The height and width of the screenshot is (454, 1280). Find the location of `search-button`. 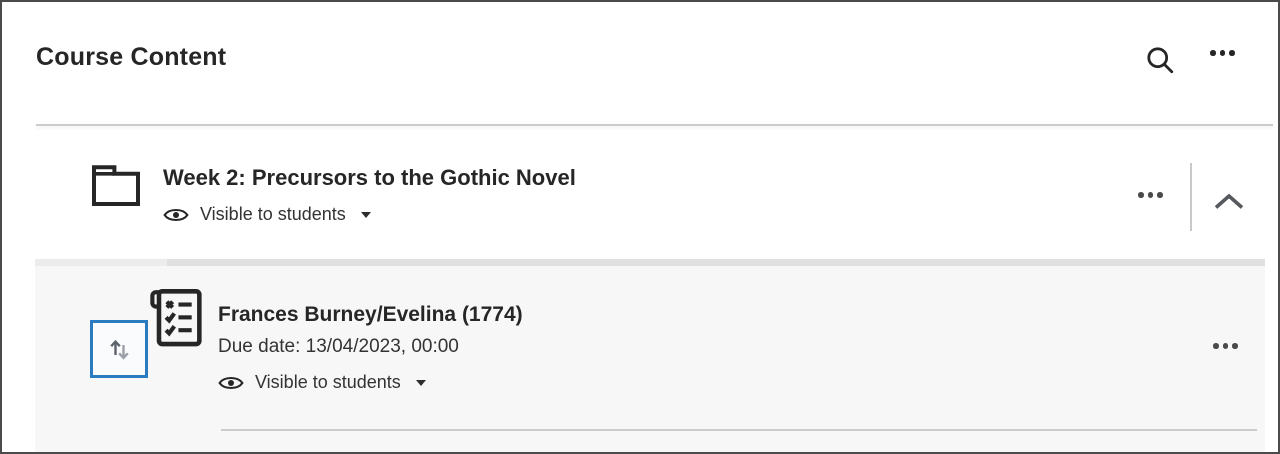

search-button is located at coordinates (1160, 60).